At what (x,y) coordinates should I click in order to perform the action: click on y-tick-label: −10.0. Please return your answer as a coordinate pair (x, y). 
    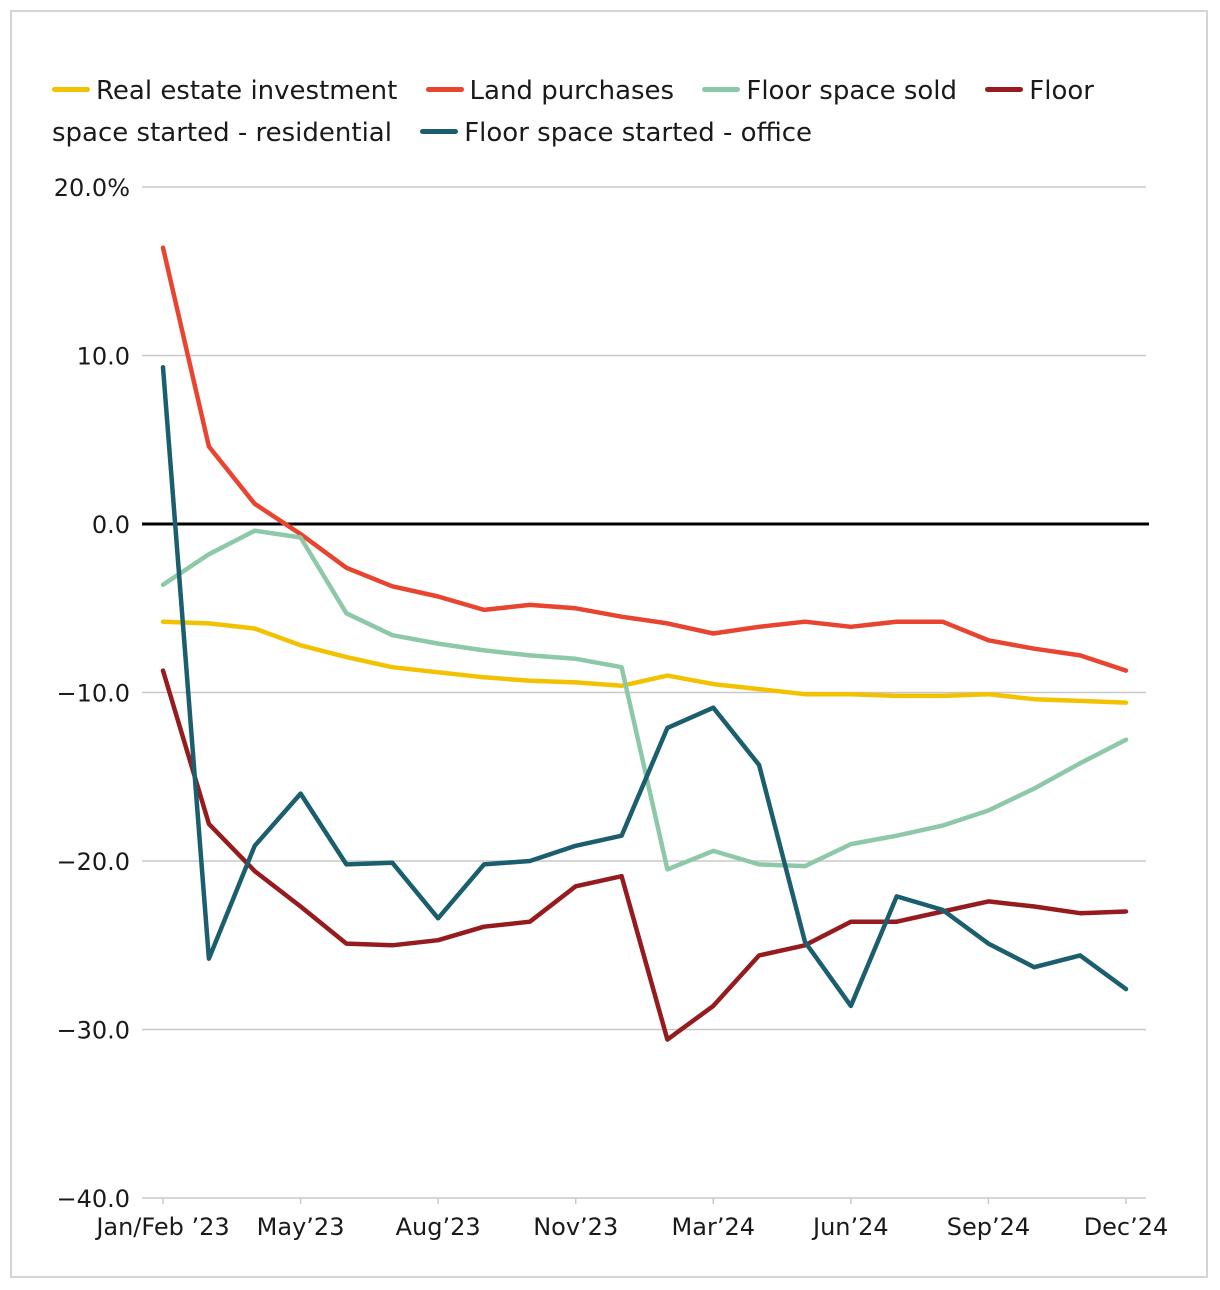
    Looking at the image, I should click on (93, 694).